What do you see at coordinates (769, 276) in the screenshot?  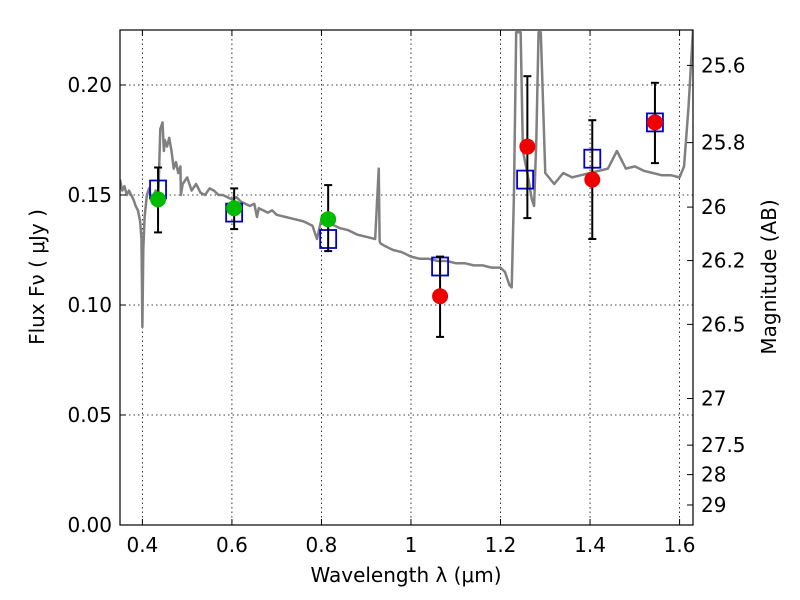 I see `y2-axis-title: Magnitude (AB)` at bounding box center [769, 276].